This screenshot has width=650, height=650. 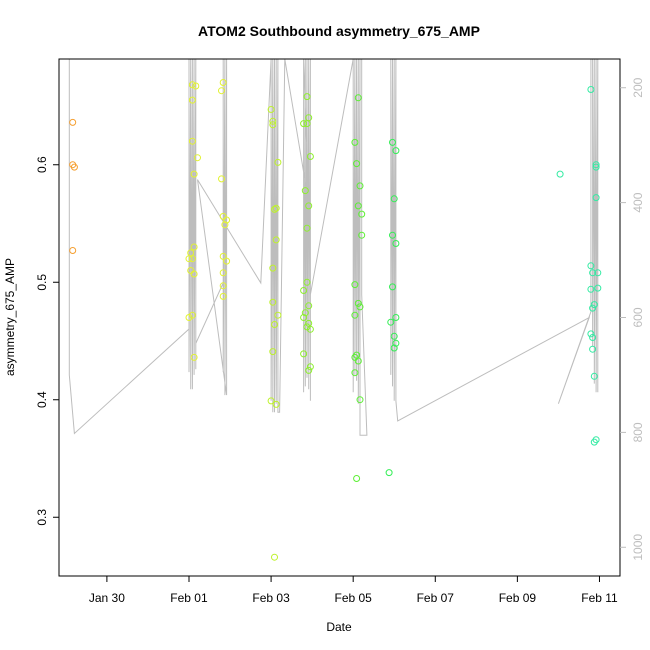 I want to click on y-axis-label: asymmetry_675_AMP, so click(x=10, y=317).